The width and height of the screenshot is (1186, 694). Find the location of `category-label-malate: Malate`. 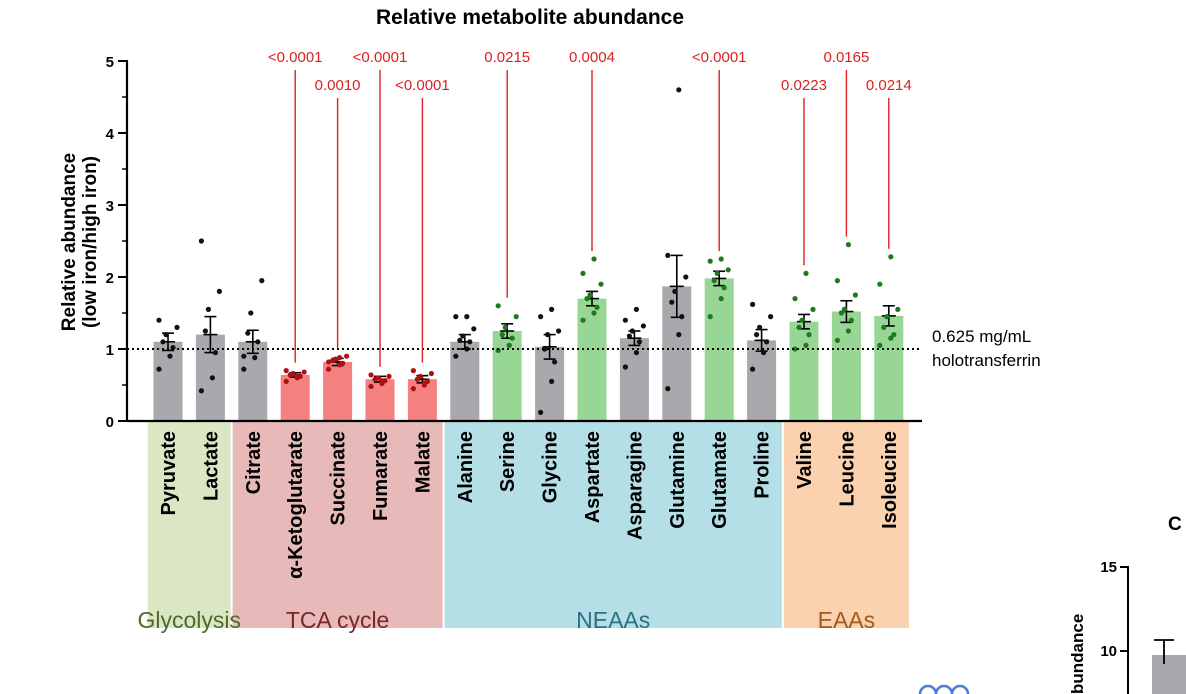

category-label-malate: Malate is located at coordinates (423, 462).